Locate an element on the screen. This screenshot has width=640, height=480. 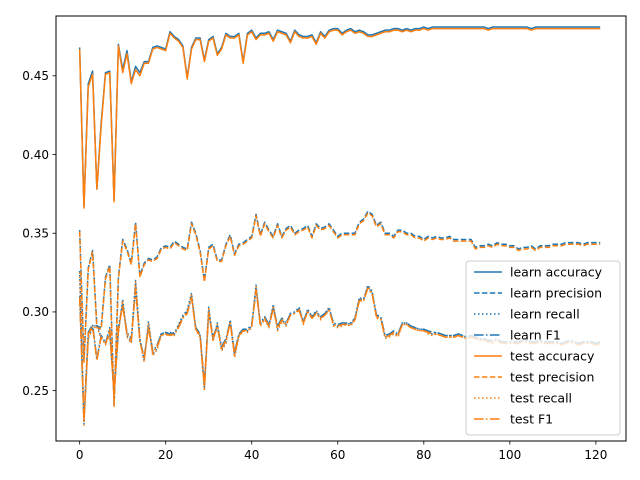
legend-label-learn-recall: learn recall is located at coordinates (545, 314).